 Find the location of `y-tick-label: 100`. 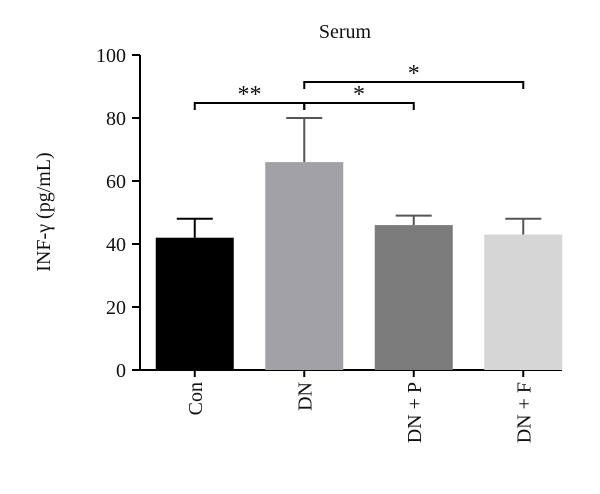

y-tick-label: 100 is located at coordinates (111, 56).